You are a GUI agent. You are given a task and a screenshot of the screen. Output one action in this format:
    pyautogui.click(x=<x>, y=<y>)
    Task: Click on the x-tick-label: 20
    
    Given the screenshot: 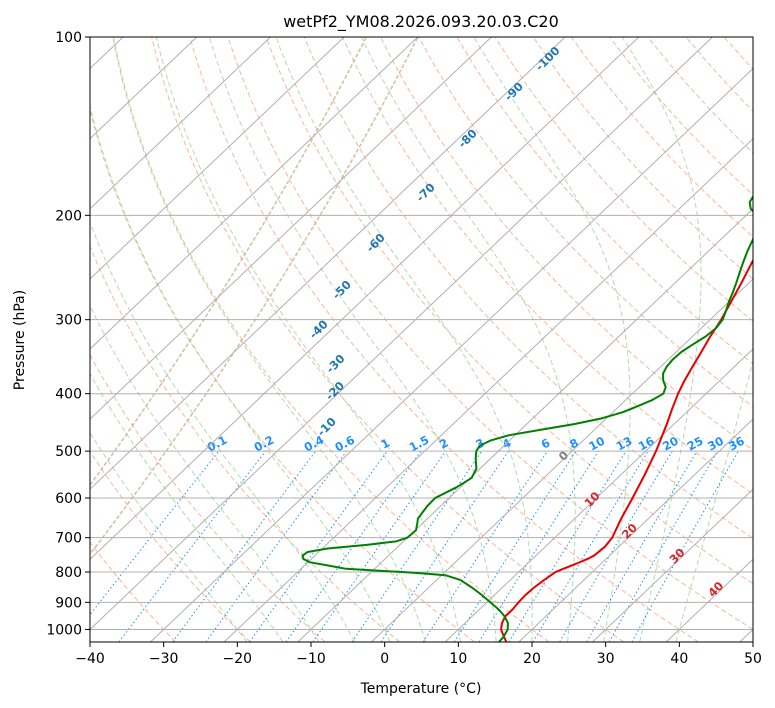 What is the action you would take?
    pyautogui.click(x=532, y=659)
    